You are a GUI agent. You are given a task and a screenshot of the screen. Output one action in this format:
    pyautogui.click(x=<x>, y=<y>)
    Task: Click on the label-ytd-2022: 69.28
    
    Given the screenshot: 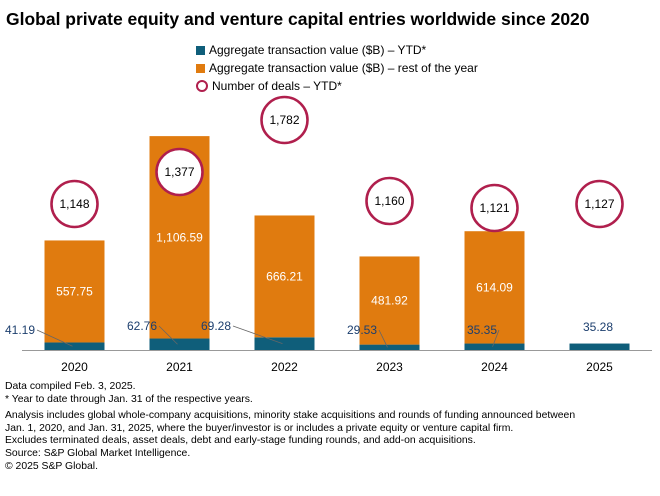 What is the action you would take?
    pyautogui.click(x=216, y=326)
    